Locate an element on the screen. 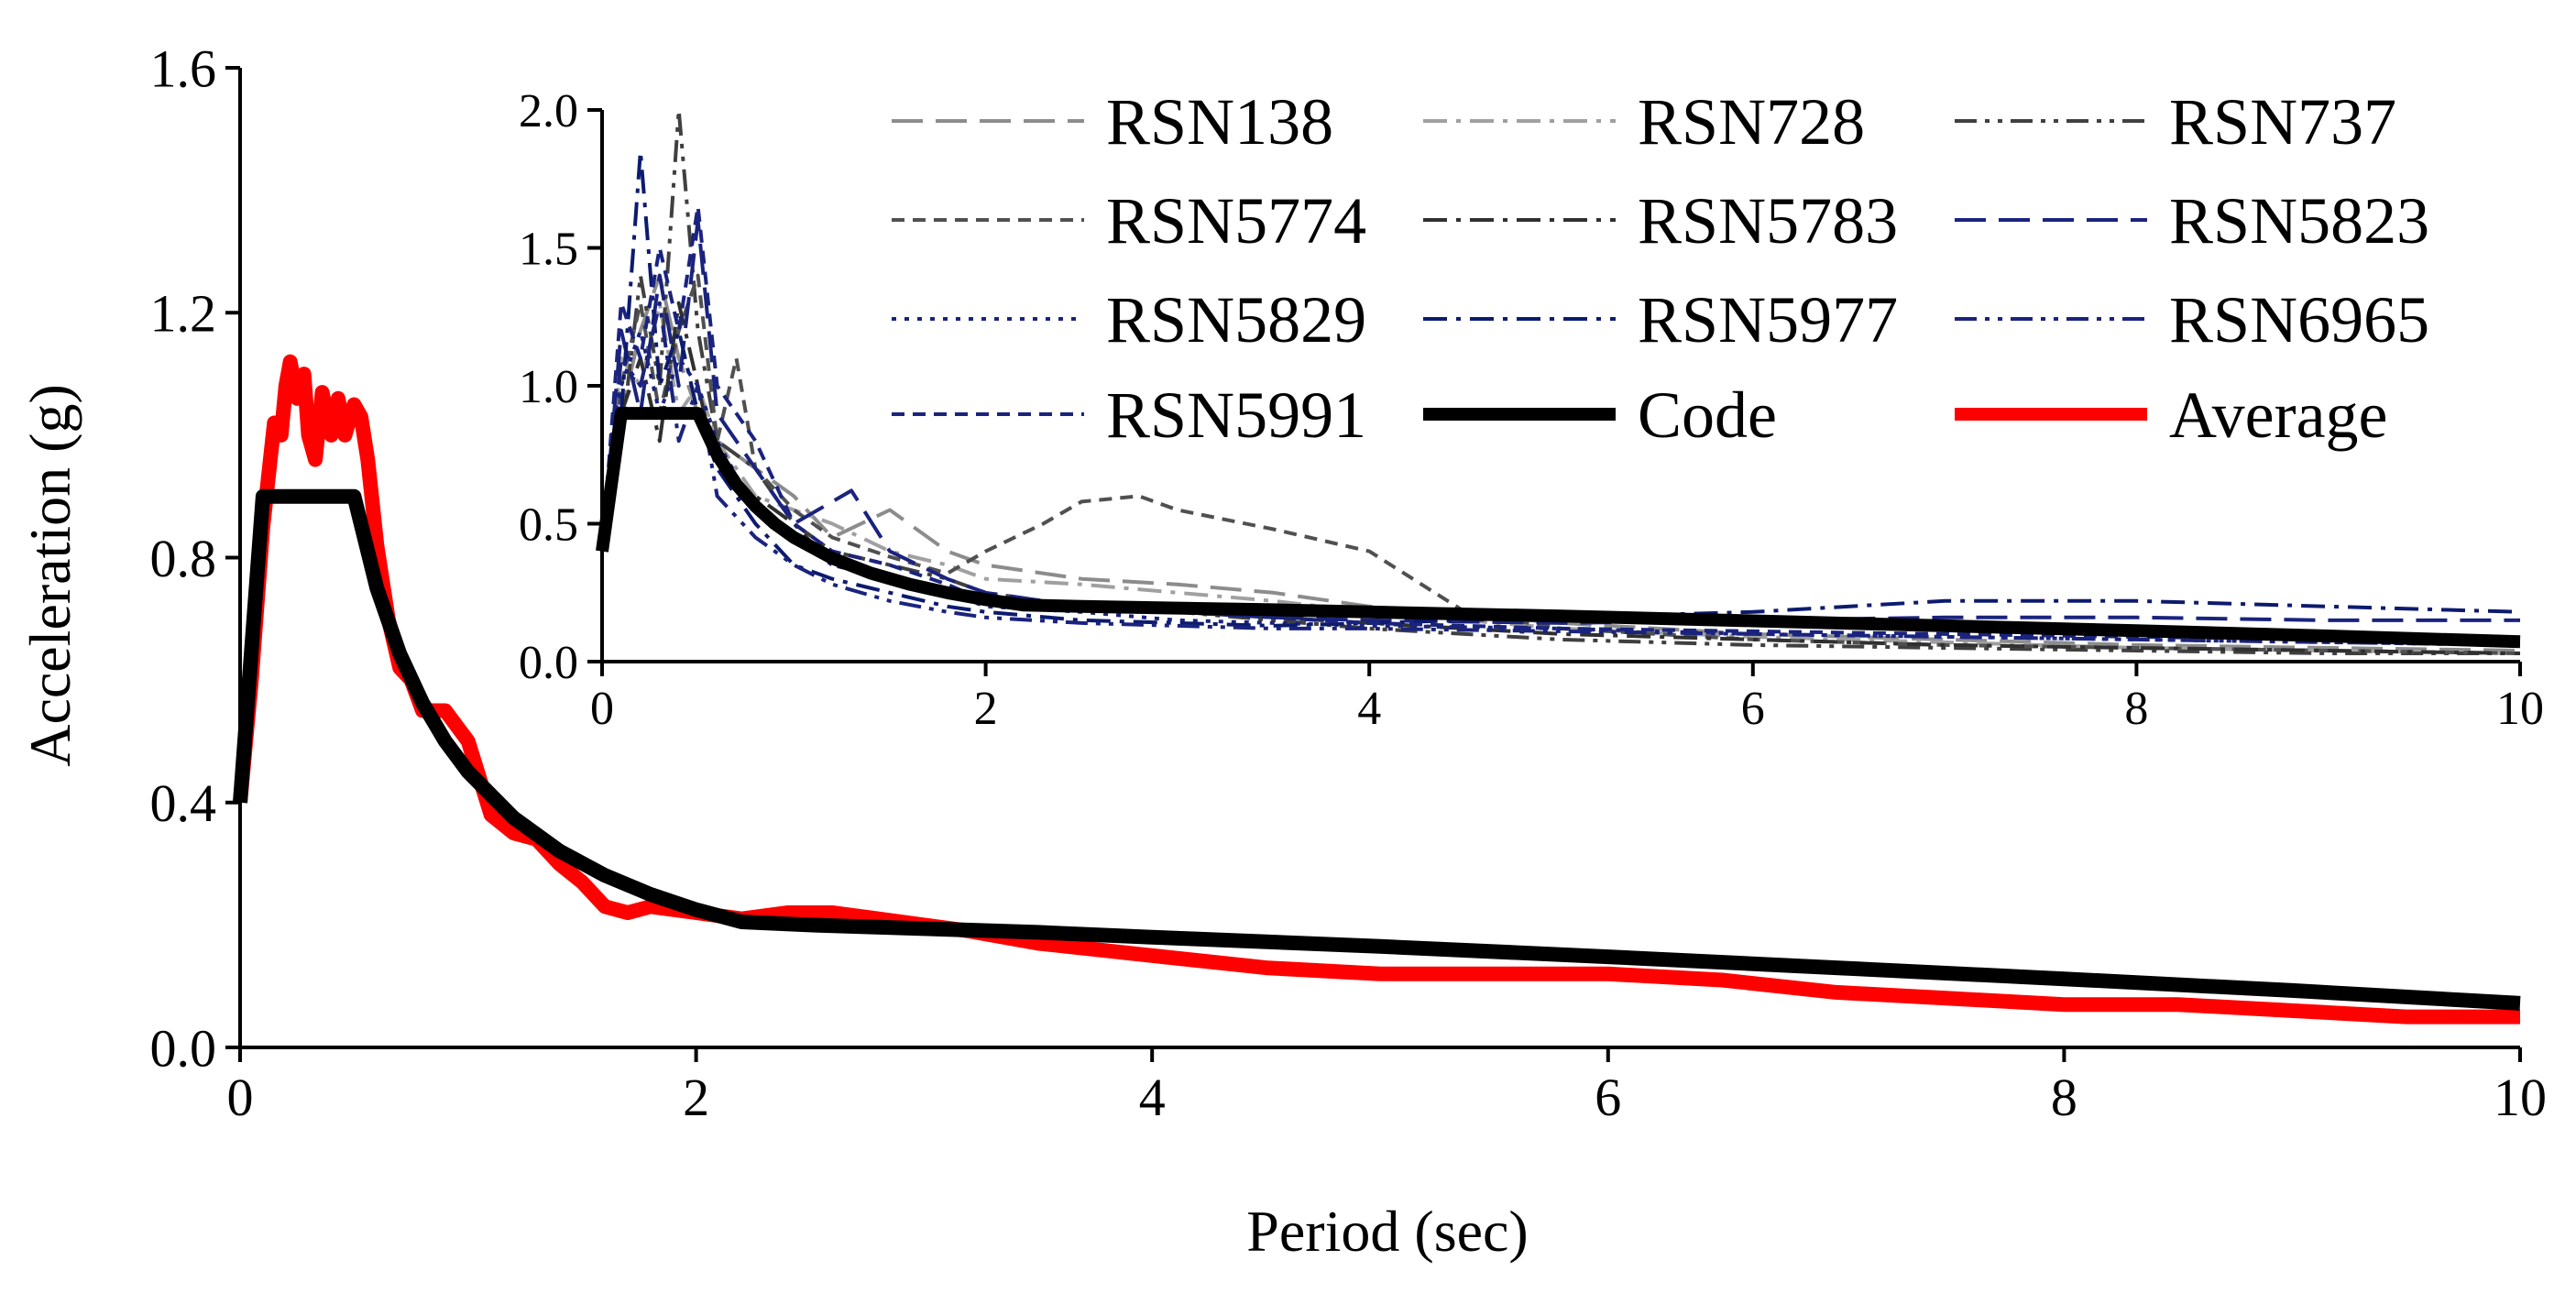 This screenshot has height=1293, width=2576. legend-label: RSN728 is located at coordinates (1751, 122).